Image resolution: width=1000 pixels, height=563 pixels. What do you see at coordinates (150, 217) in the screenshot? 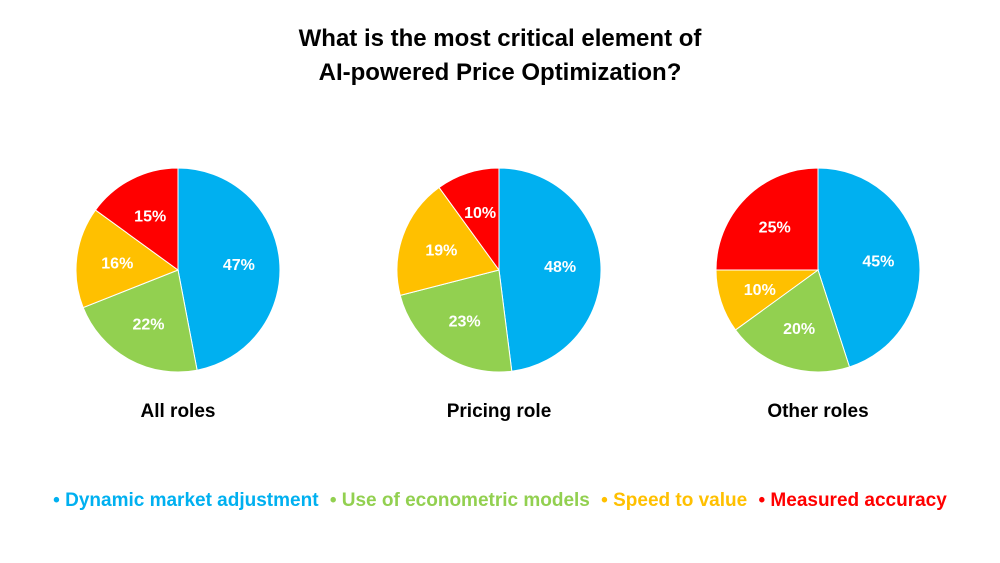
I see `slice-data-label: 15%` at bounding box center [150, 217].